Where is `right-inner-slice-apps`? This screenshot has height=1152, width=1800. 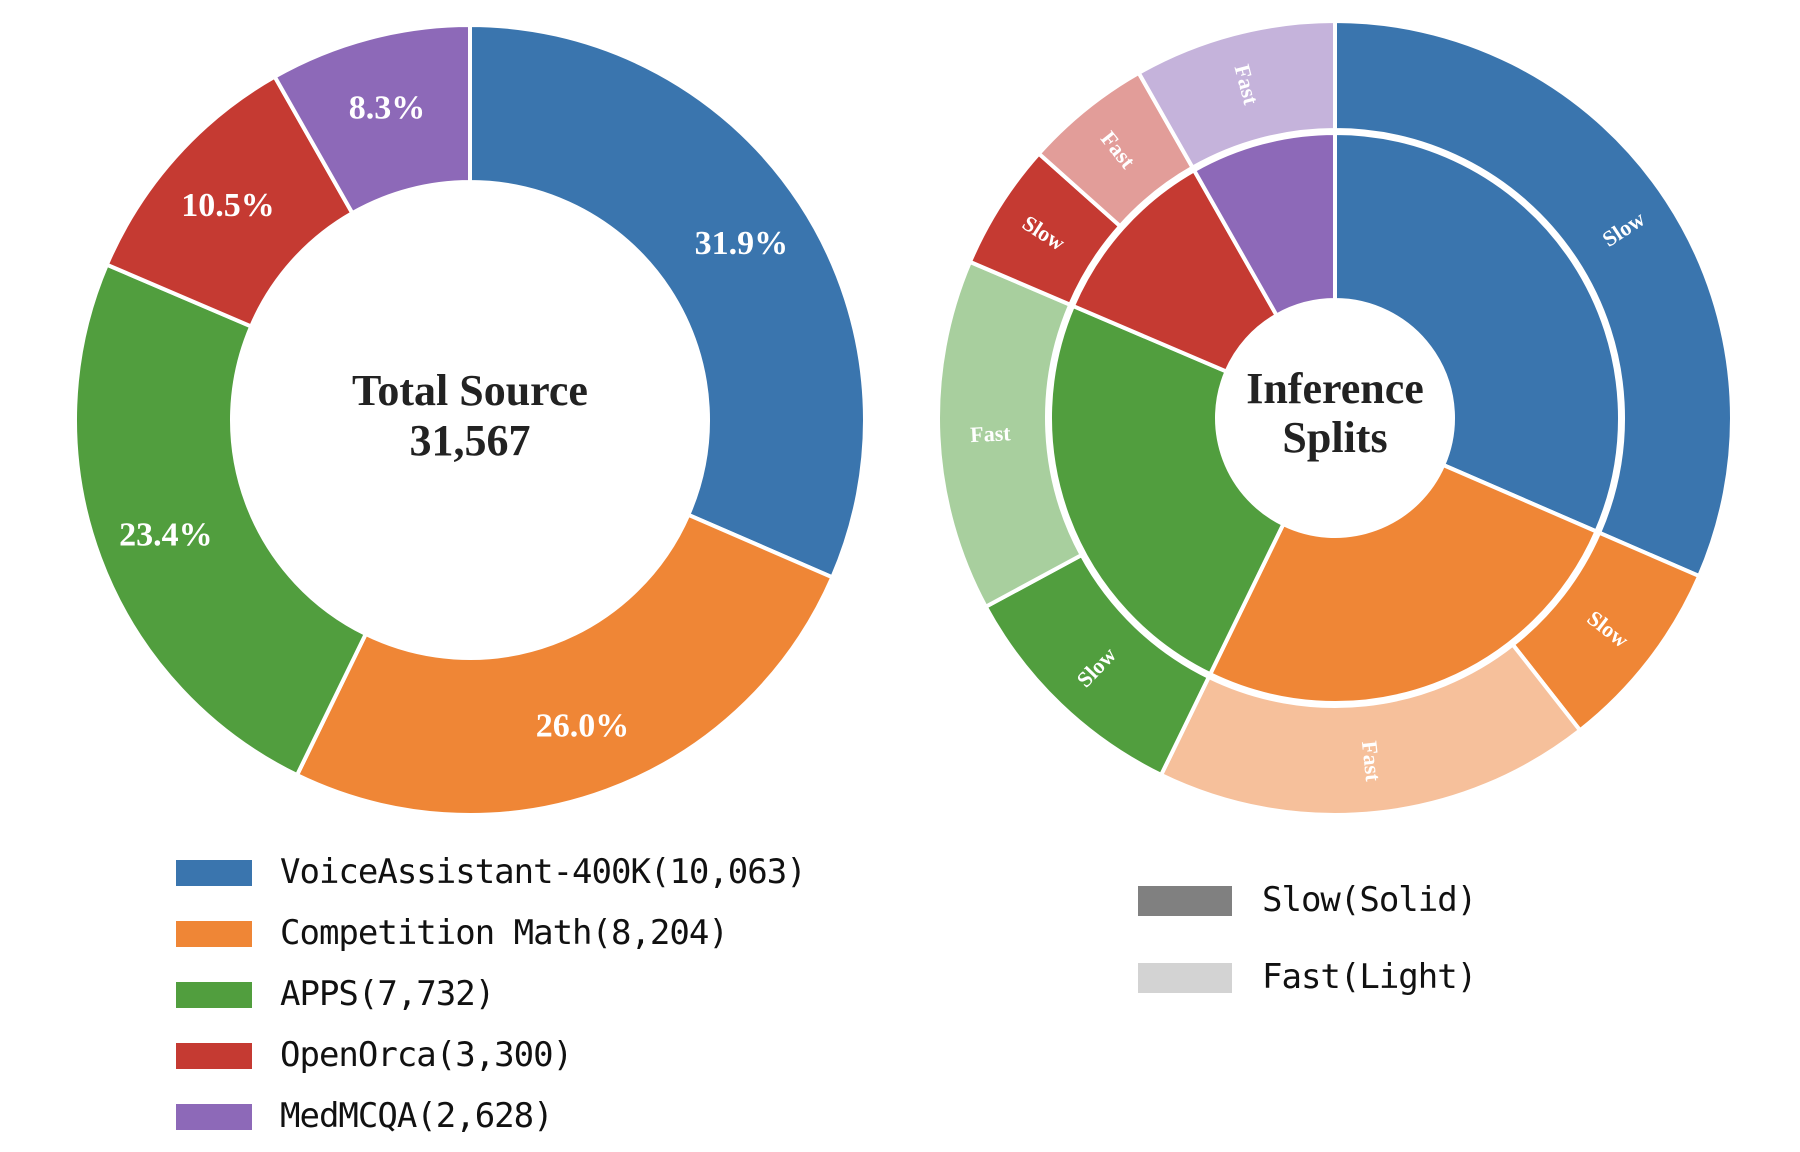
right-inner-slice-apps is located at coordinates (1167, 490).